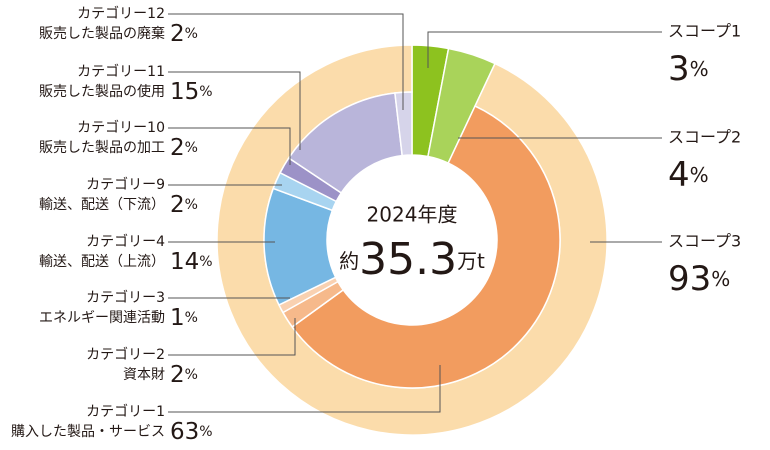 This screenshot has height=450, width=770. Describe the element at coordinates (125, 354) in the screenshot. I see `category-name: カテゴリー2` at that location.